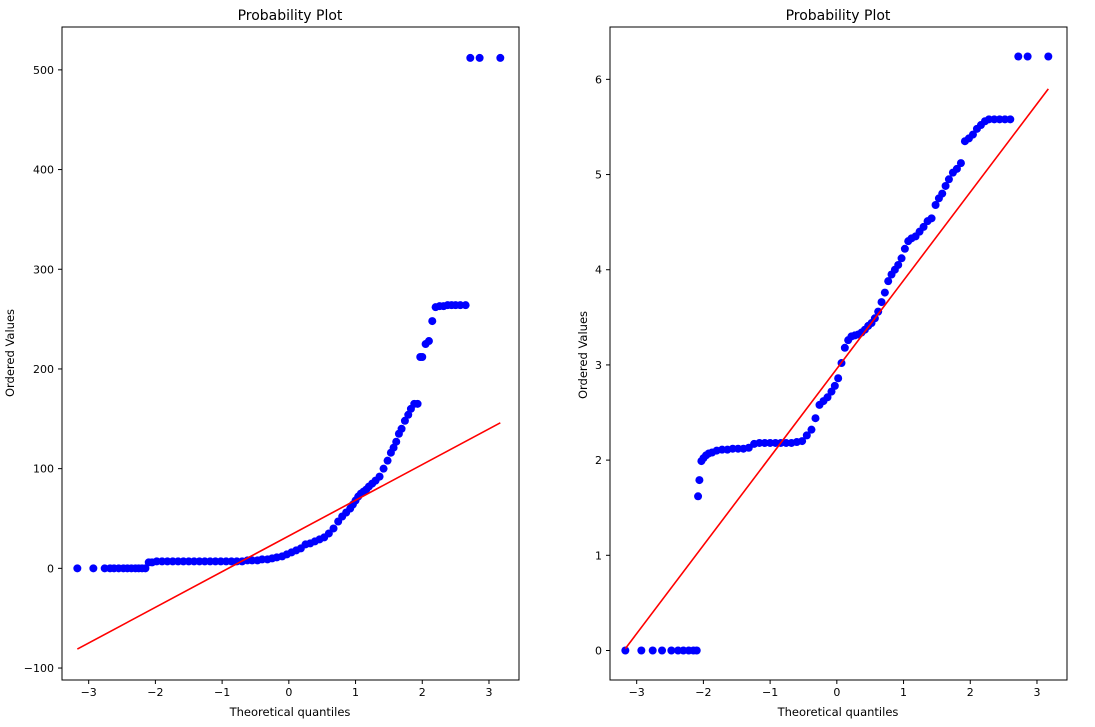  What do you see at coordinates (290, 712) in the screenshot?
I see `left-x-axis-label: Theoretical quantiles` at bounding box center [290, 712].